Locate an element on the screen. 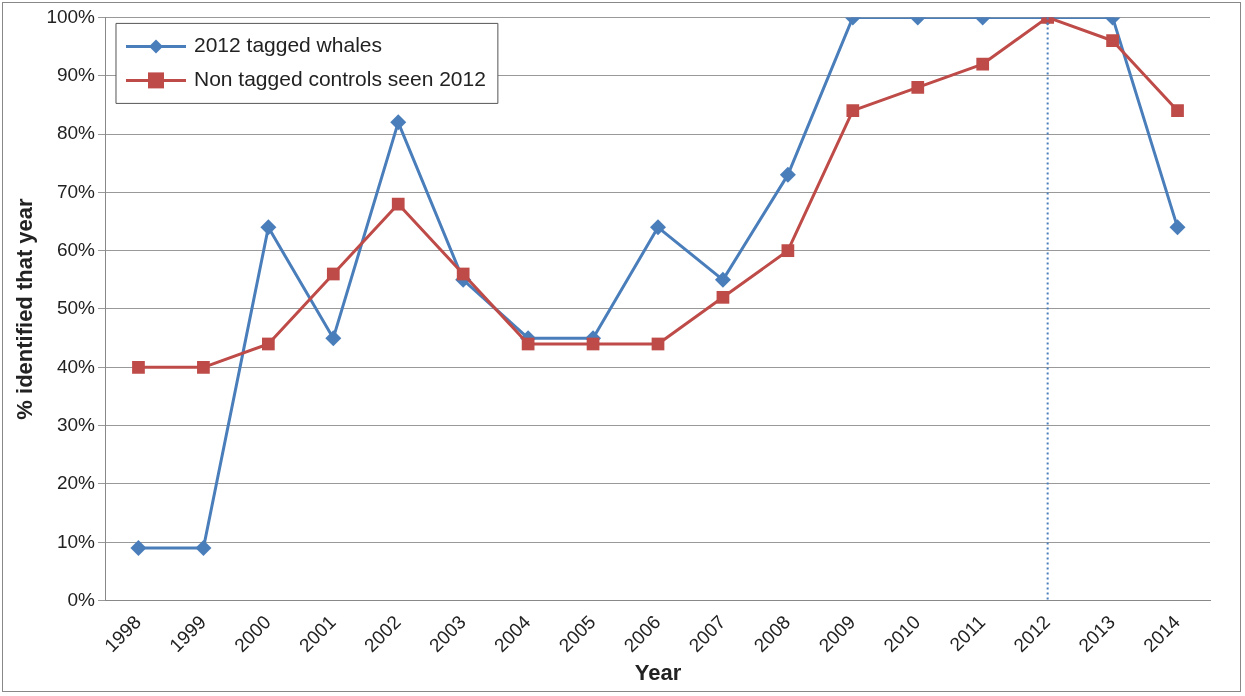 This screenshot has width=1245, height=696. y-tick-label: 80% is located at coordinates (76, 133).